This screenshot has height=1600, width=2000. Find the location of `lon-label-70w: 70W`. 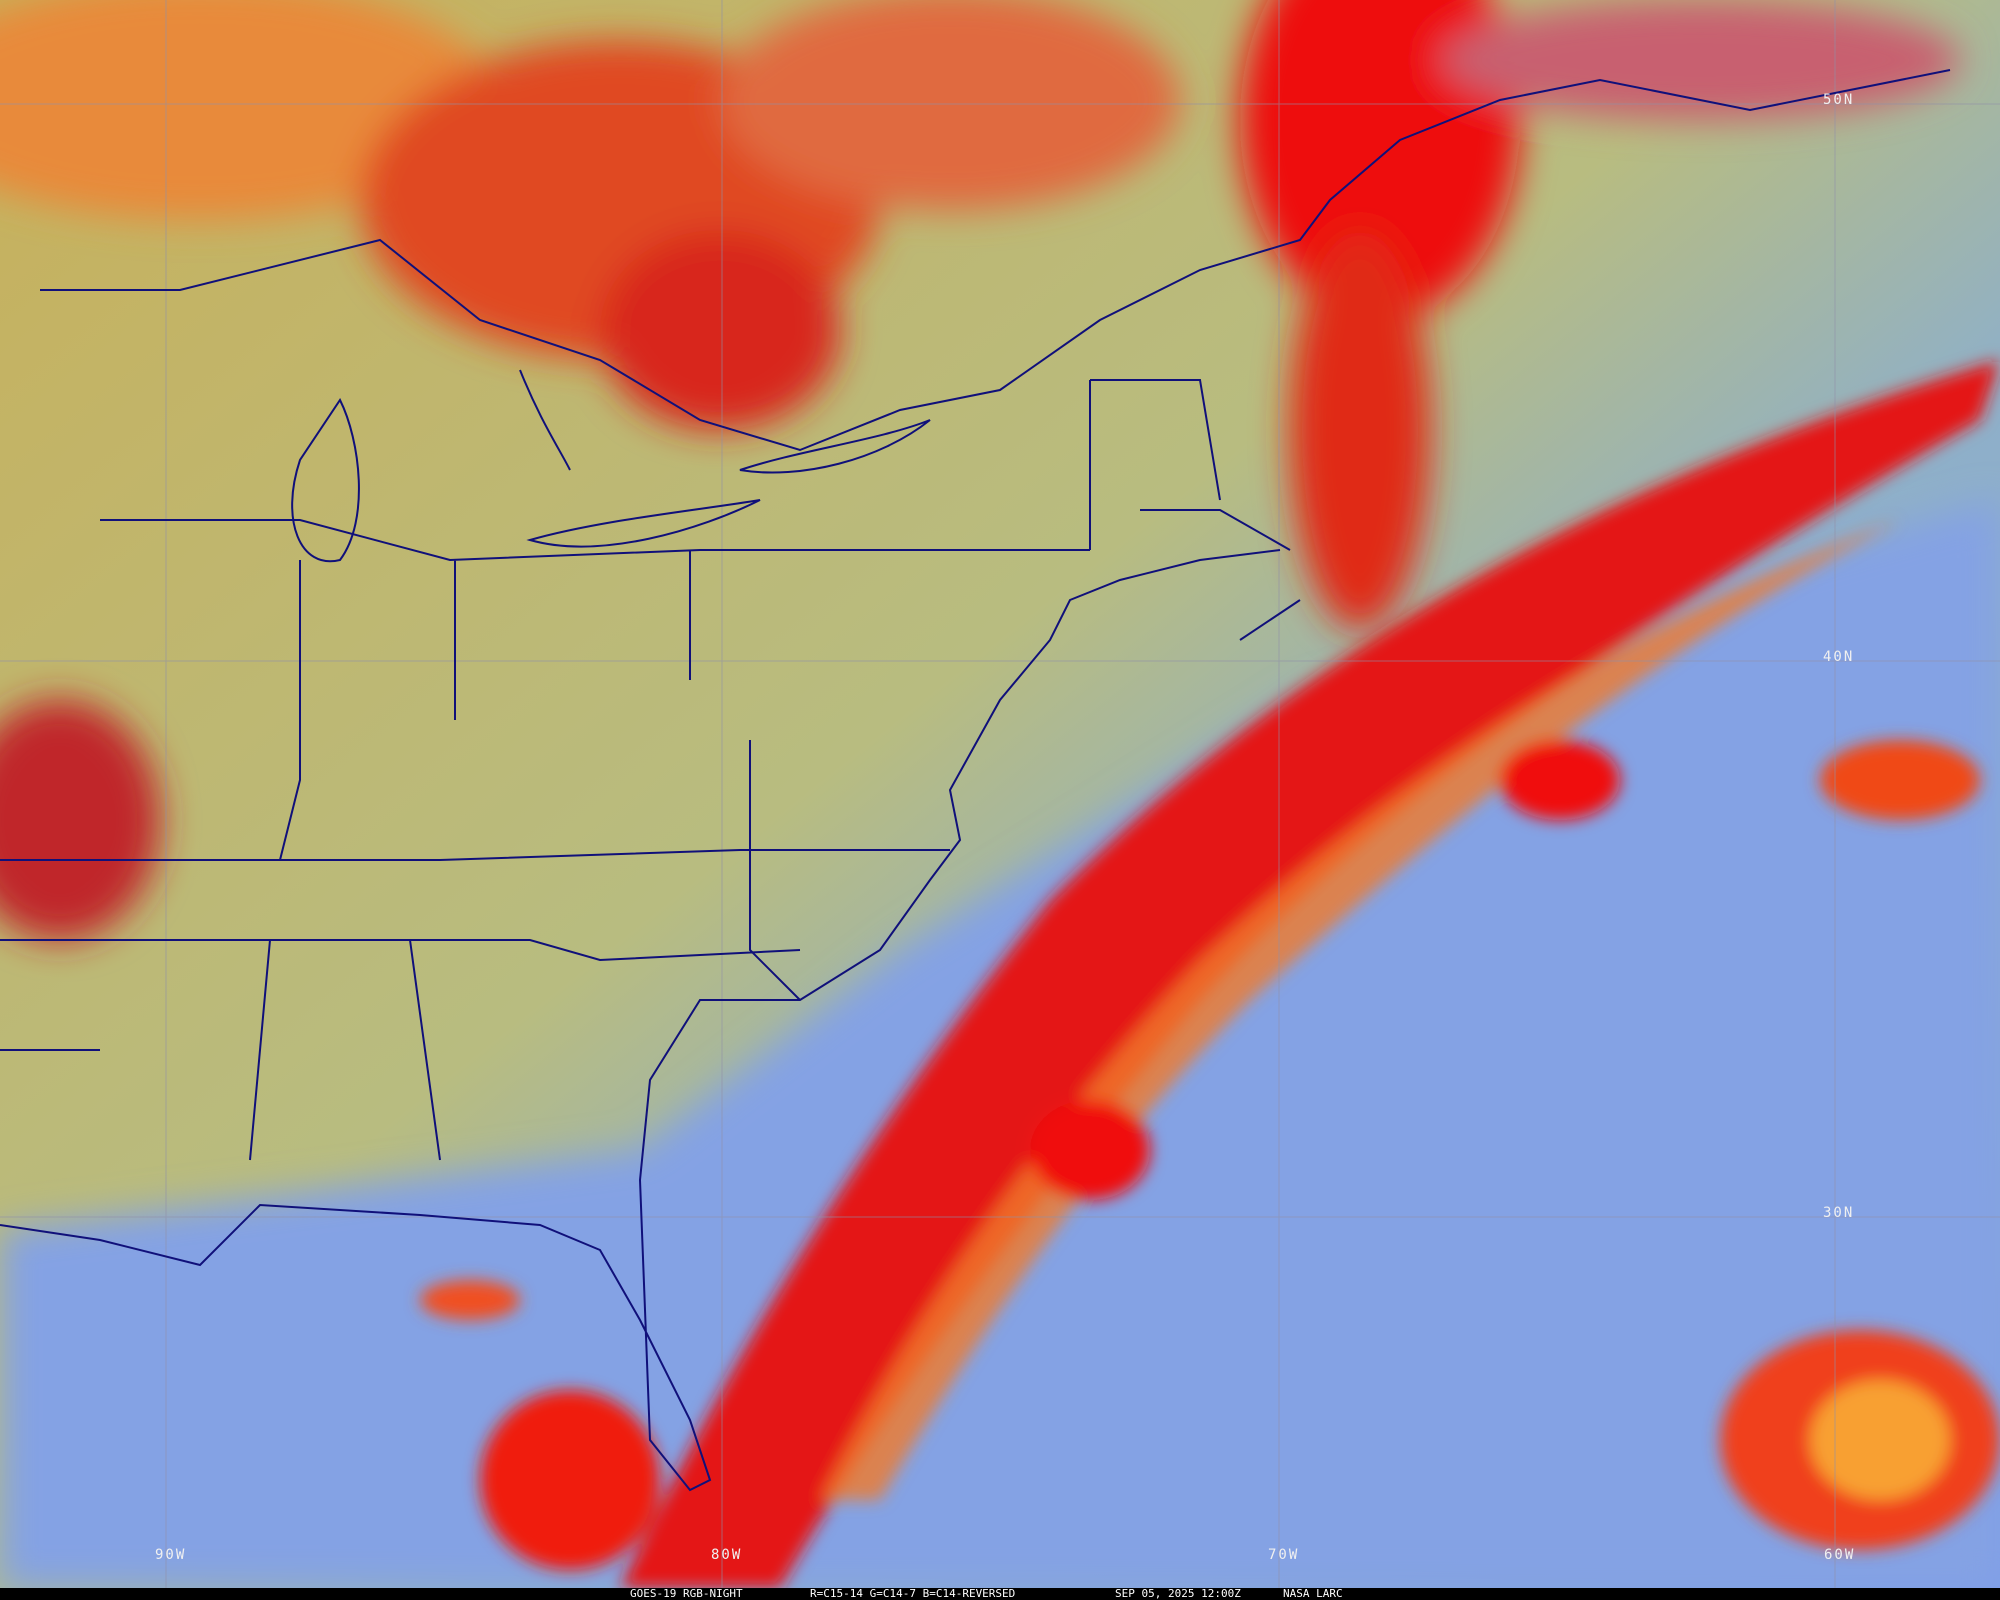

lon-label-70w: 70W is located at coordinates (1284, 1555).